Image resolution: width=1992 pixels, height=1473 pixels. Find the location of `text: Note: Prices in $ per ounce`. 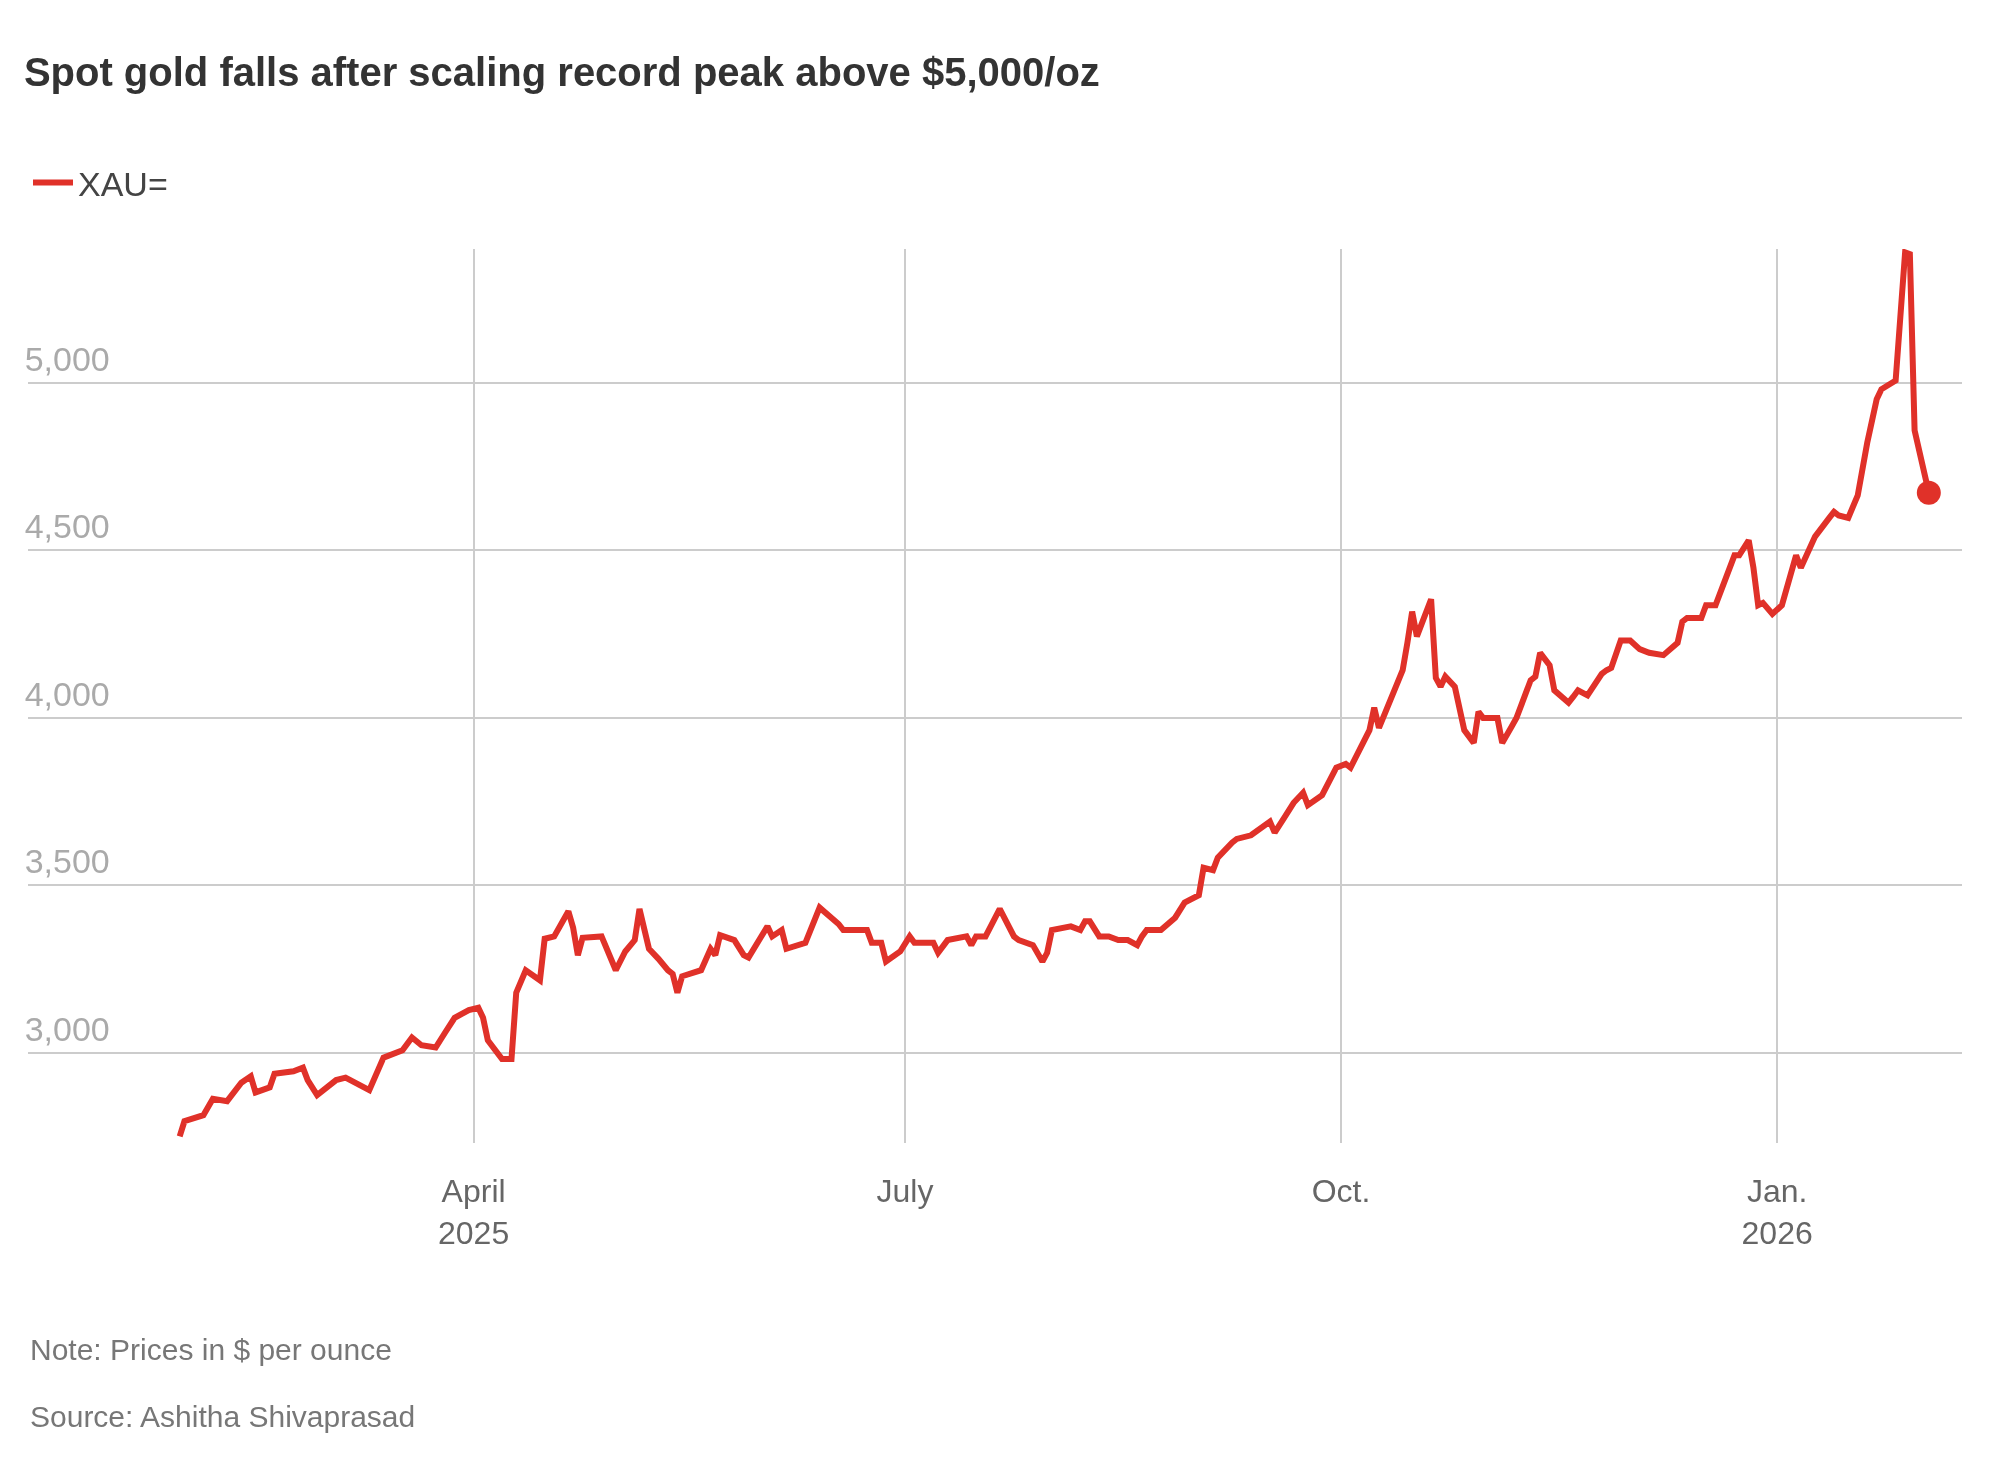

text: Note: Prices in $ per ounce is located at coordinates (211, 1349).